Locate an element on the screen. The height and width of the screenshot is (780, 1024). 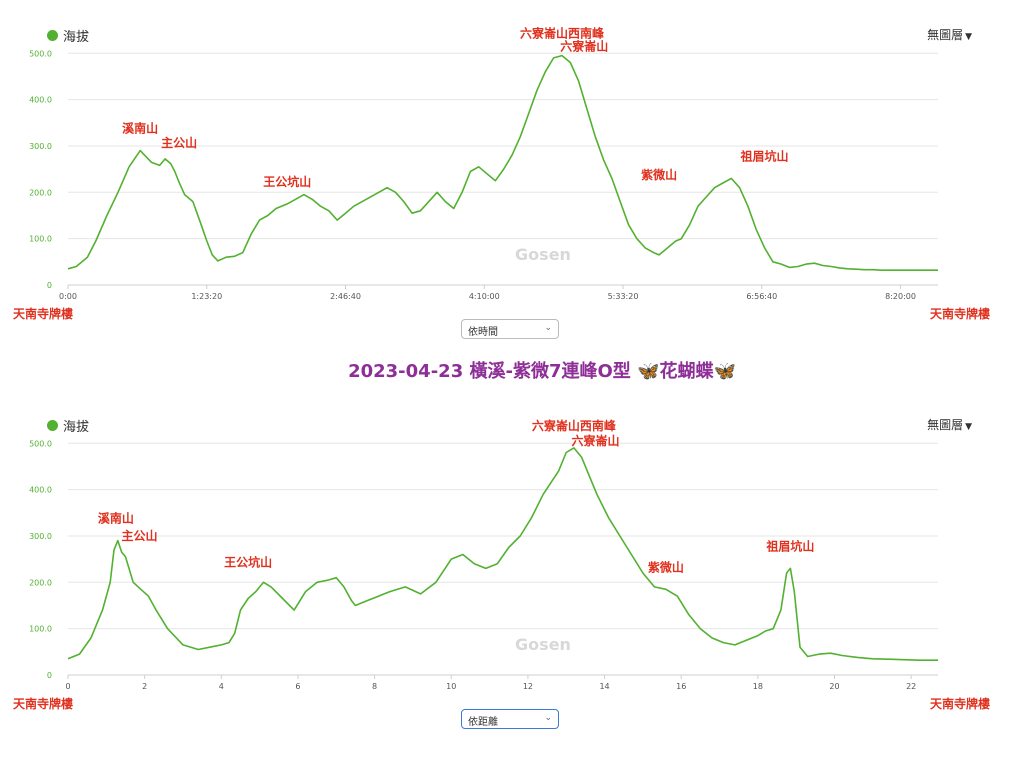
x-tick-label: 2:46:40 is located at coordinates (345, 296).